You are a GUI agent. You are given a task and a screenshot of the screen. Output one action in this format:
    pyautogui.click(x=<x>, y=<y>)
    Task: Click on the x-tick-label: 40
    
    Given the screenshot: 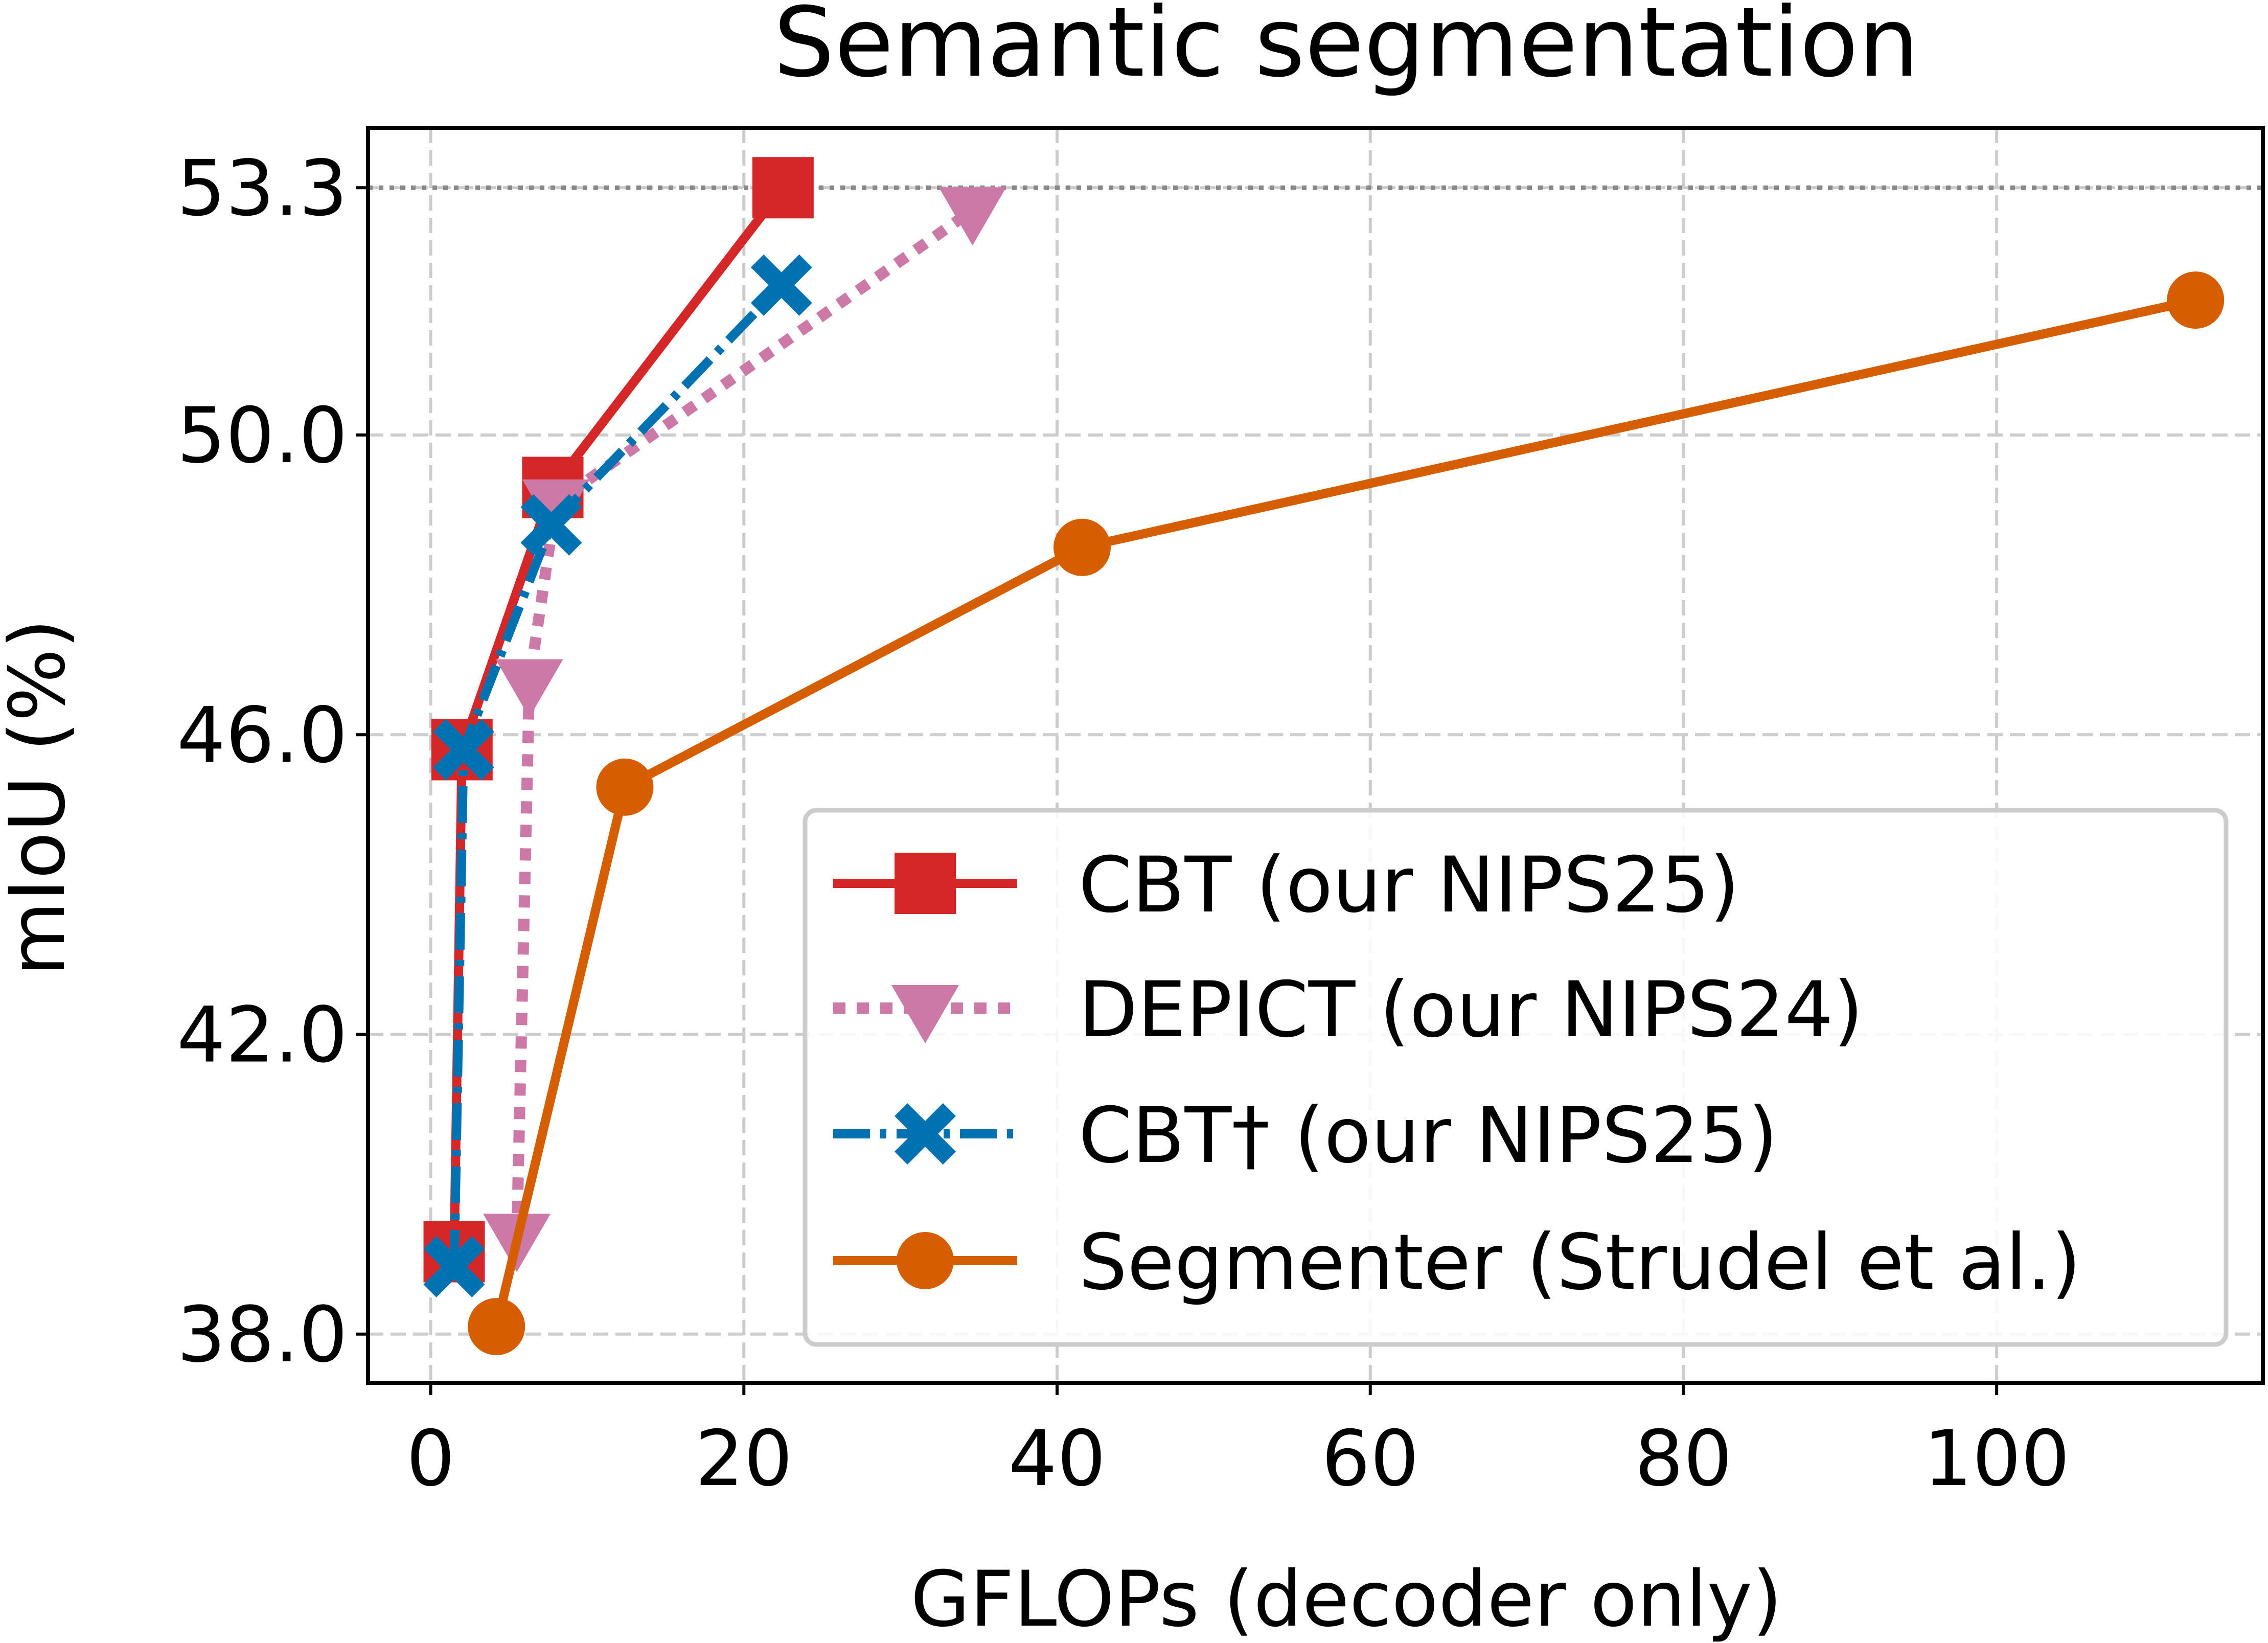 What is the action you would take?
    pyautogui.click(x=1058, y=1459)
    